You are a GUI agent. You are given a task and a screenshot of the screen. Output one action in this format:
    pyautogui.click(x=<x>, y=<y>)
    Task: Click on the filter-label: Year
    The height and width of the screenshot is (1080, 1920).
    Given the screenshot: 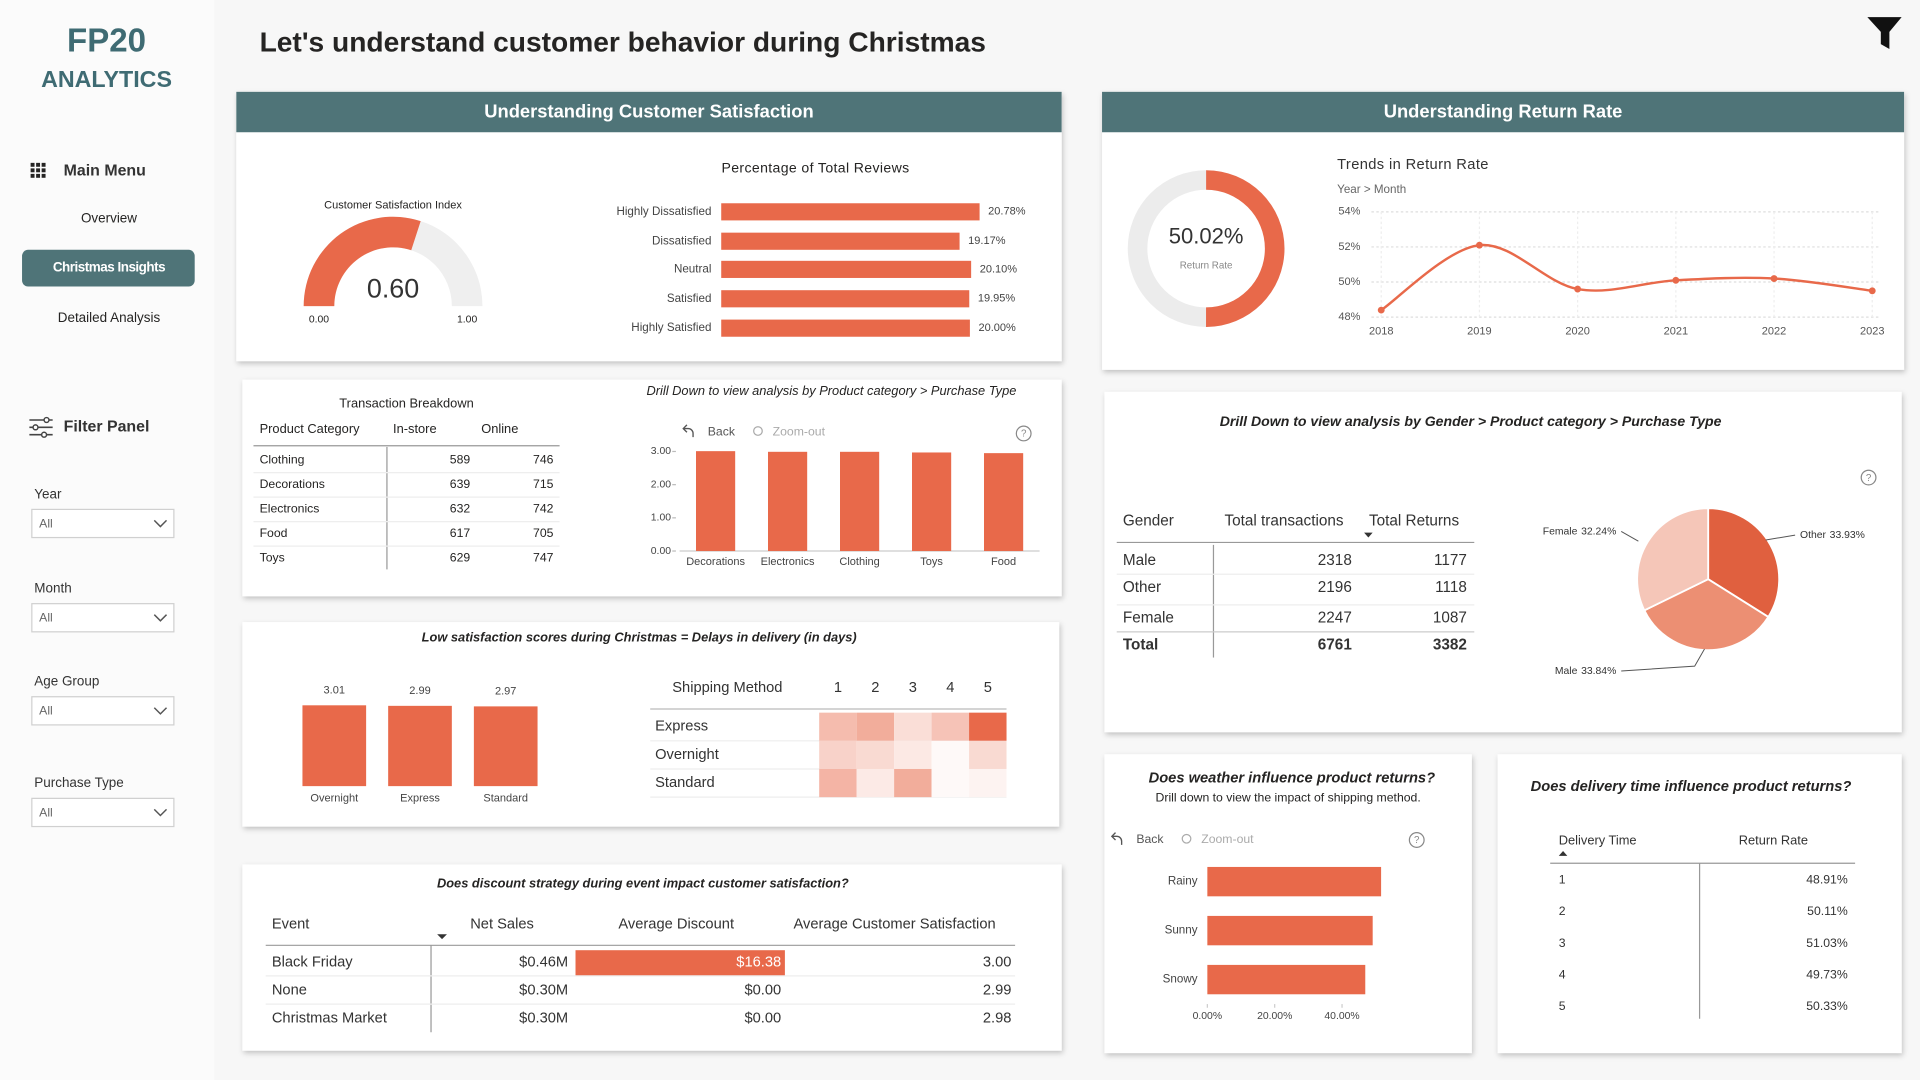 What is the action you would take?
    pyautogui.click(x=48, y=493)
    